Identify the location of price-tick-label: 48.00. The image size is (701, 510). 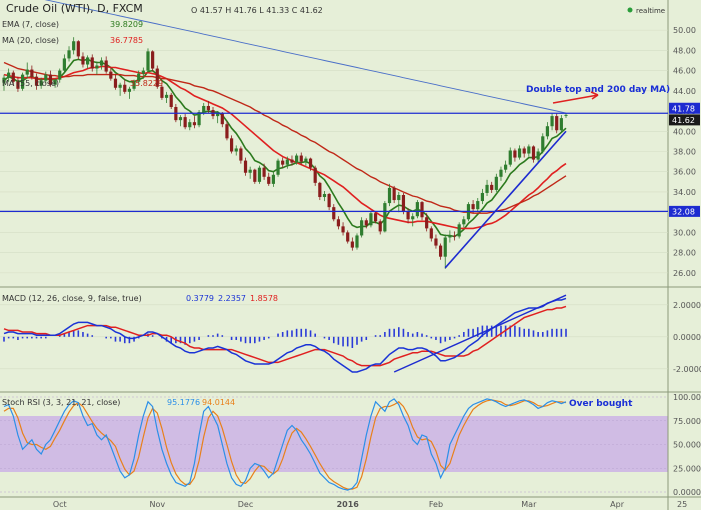
(684, 50).